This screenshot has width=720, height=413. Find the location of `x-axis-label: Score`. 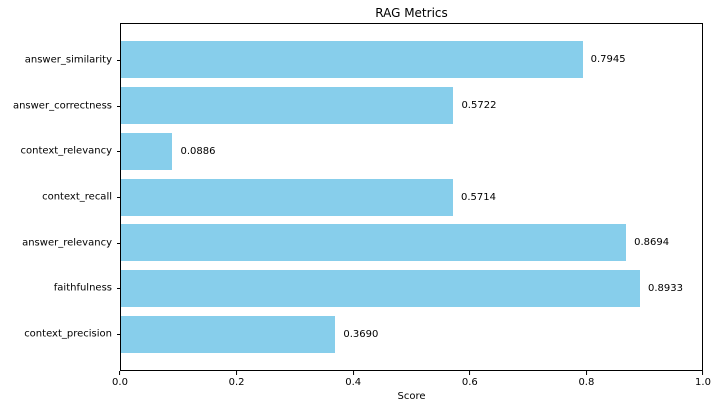

x-axis-label: Score is located at coordinates (411, 396).